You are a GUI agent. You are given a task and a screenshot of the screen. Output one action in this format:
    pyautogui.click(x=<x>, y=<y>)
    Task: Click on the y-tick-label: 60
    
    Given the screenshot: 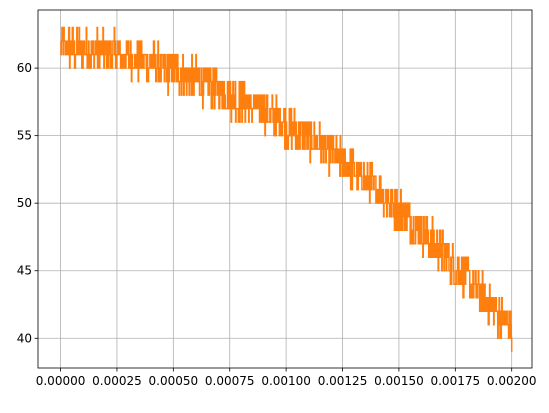 What is the action you would take?
    pyautogui.click(x=24, y=68)
    